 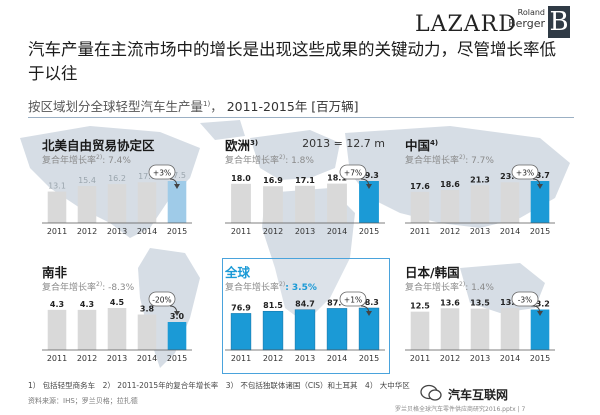 I want to click on lazard-logo: LAZARD, so click(x=466, y=24).